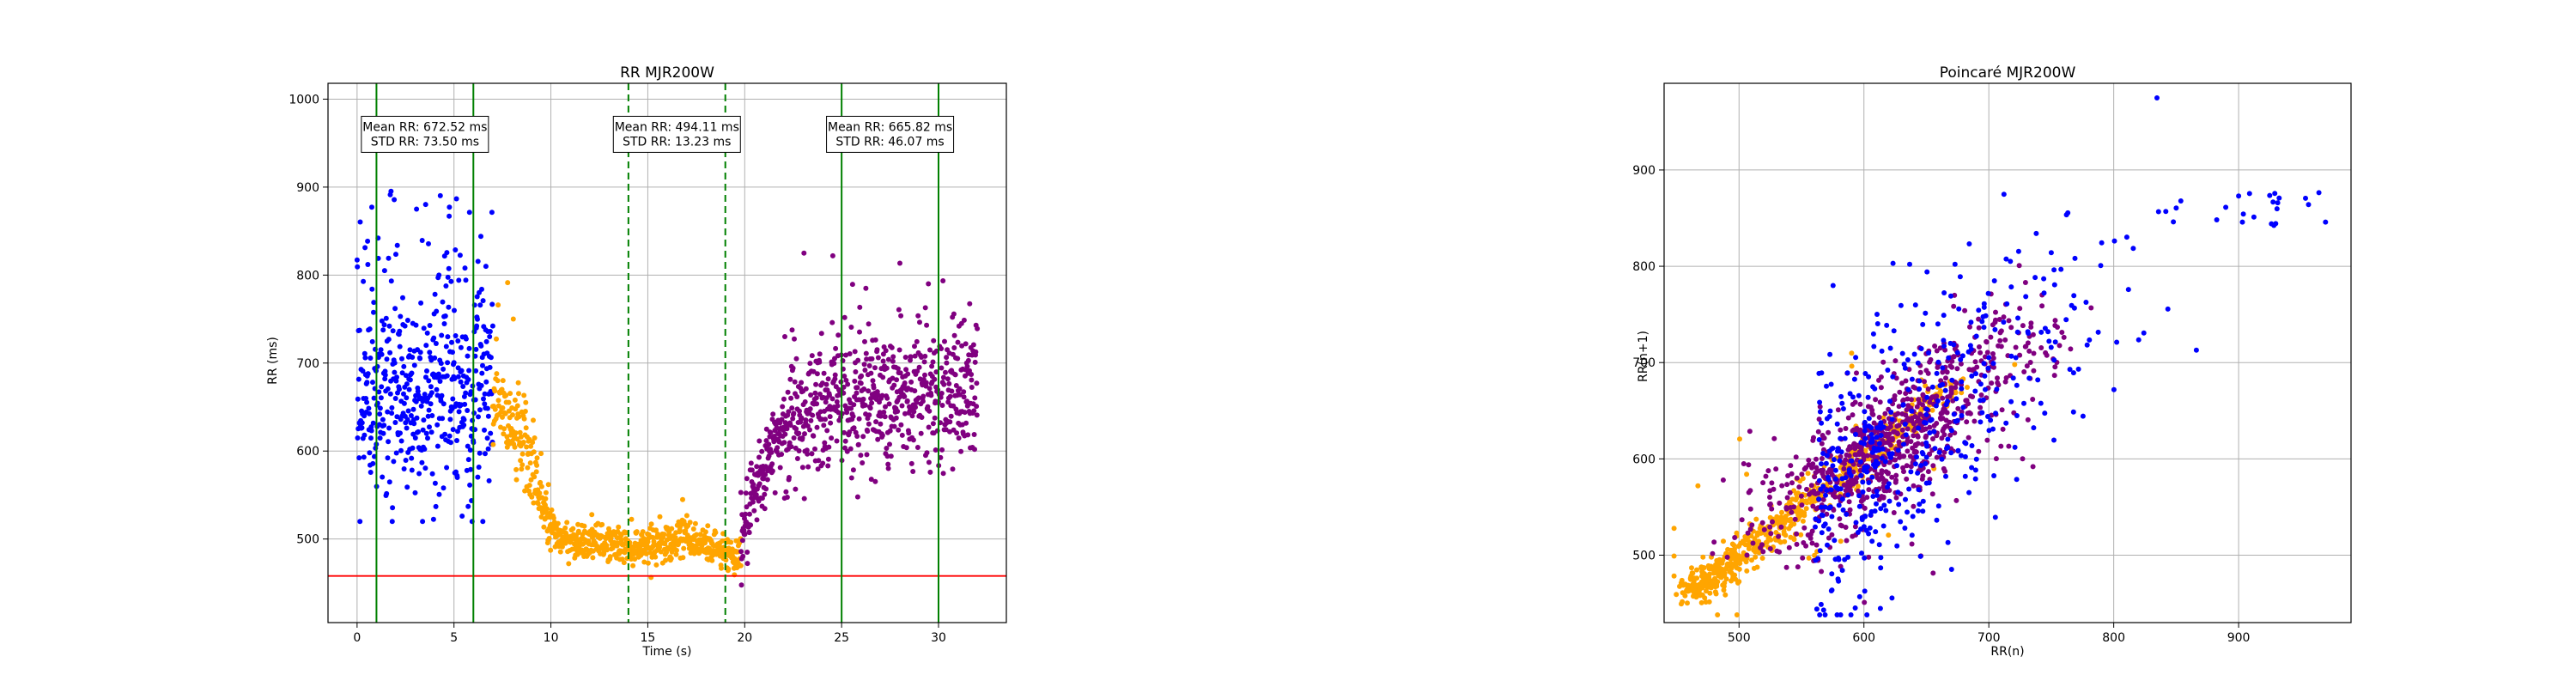 The image size is (2576, 687). I want to click on y-axis-label: RR(n+1), so click(1643, 356).